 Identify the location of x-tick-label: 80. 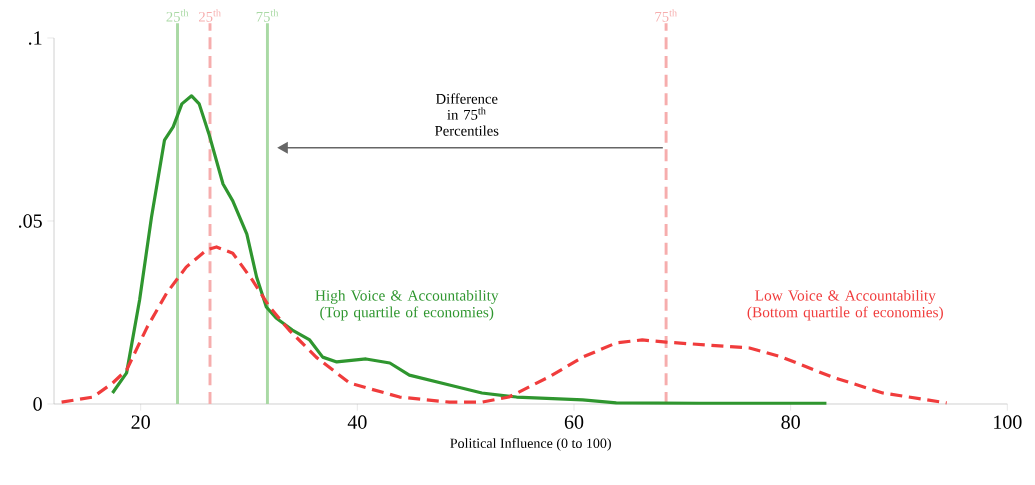
(790, 422).